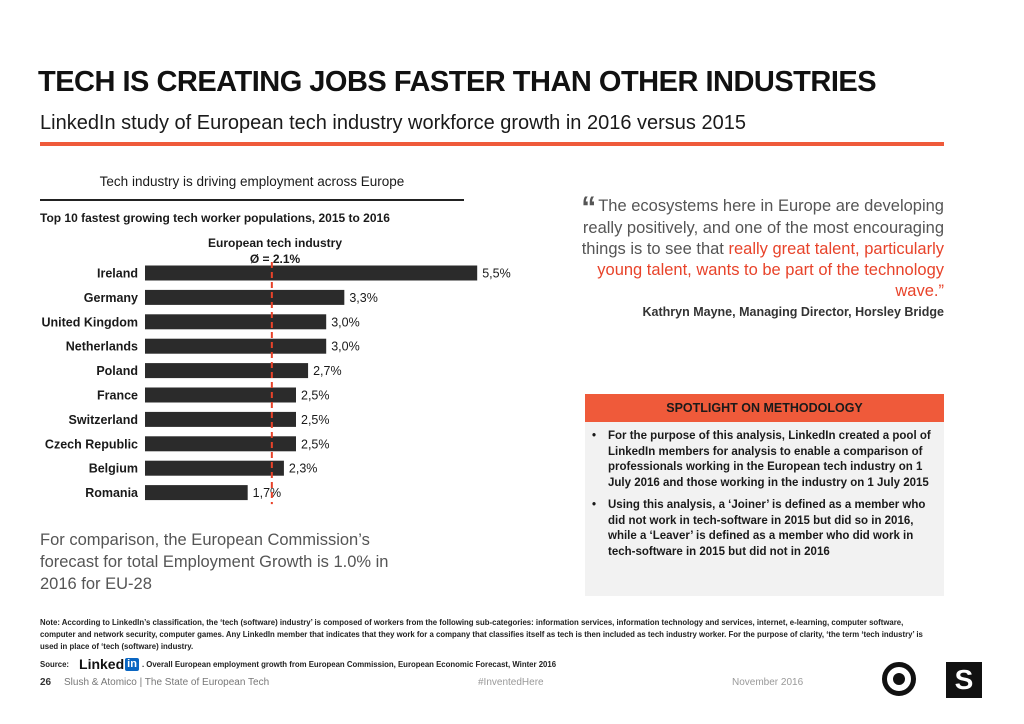 The height and width of the screenshot is (724, 1024). Describe the element at coordinates (91, 444) in the screenshot. I see `bar-category-label: Czech Republic` at that location.